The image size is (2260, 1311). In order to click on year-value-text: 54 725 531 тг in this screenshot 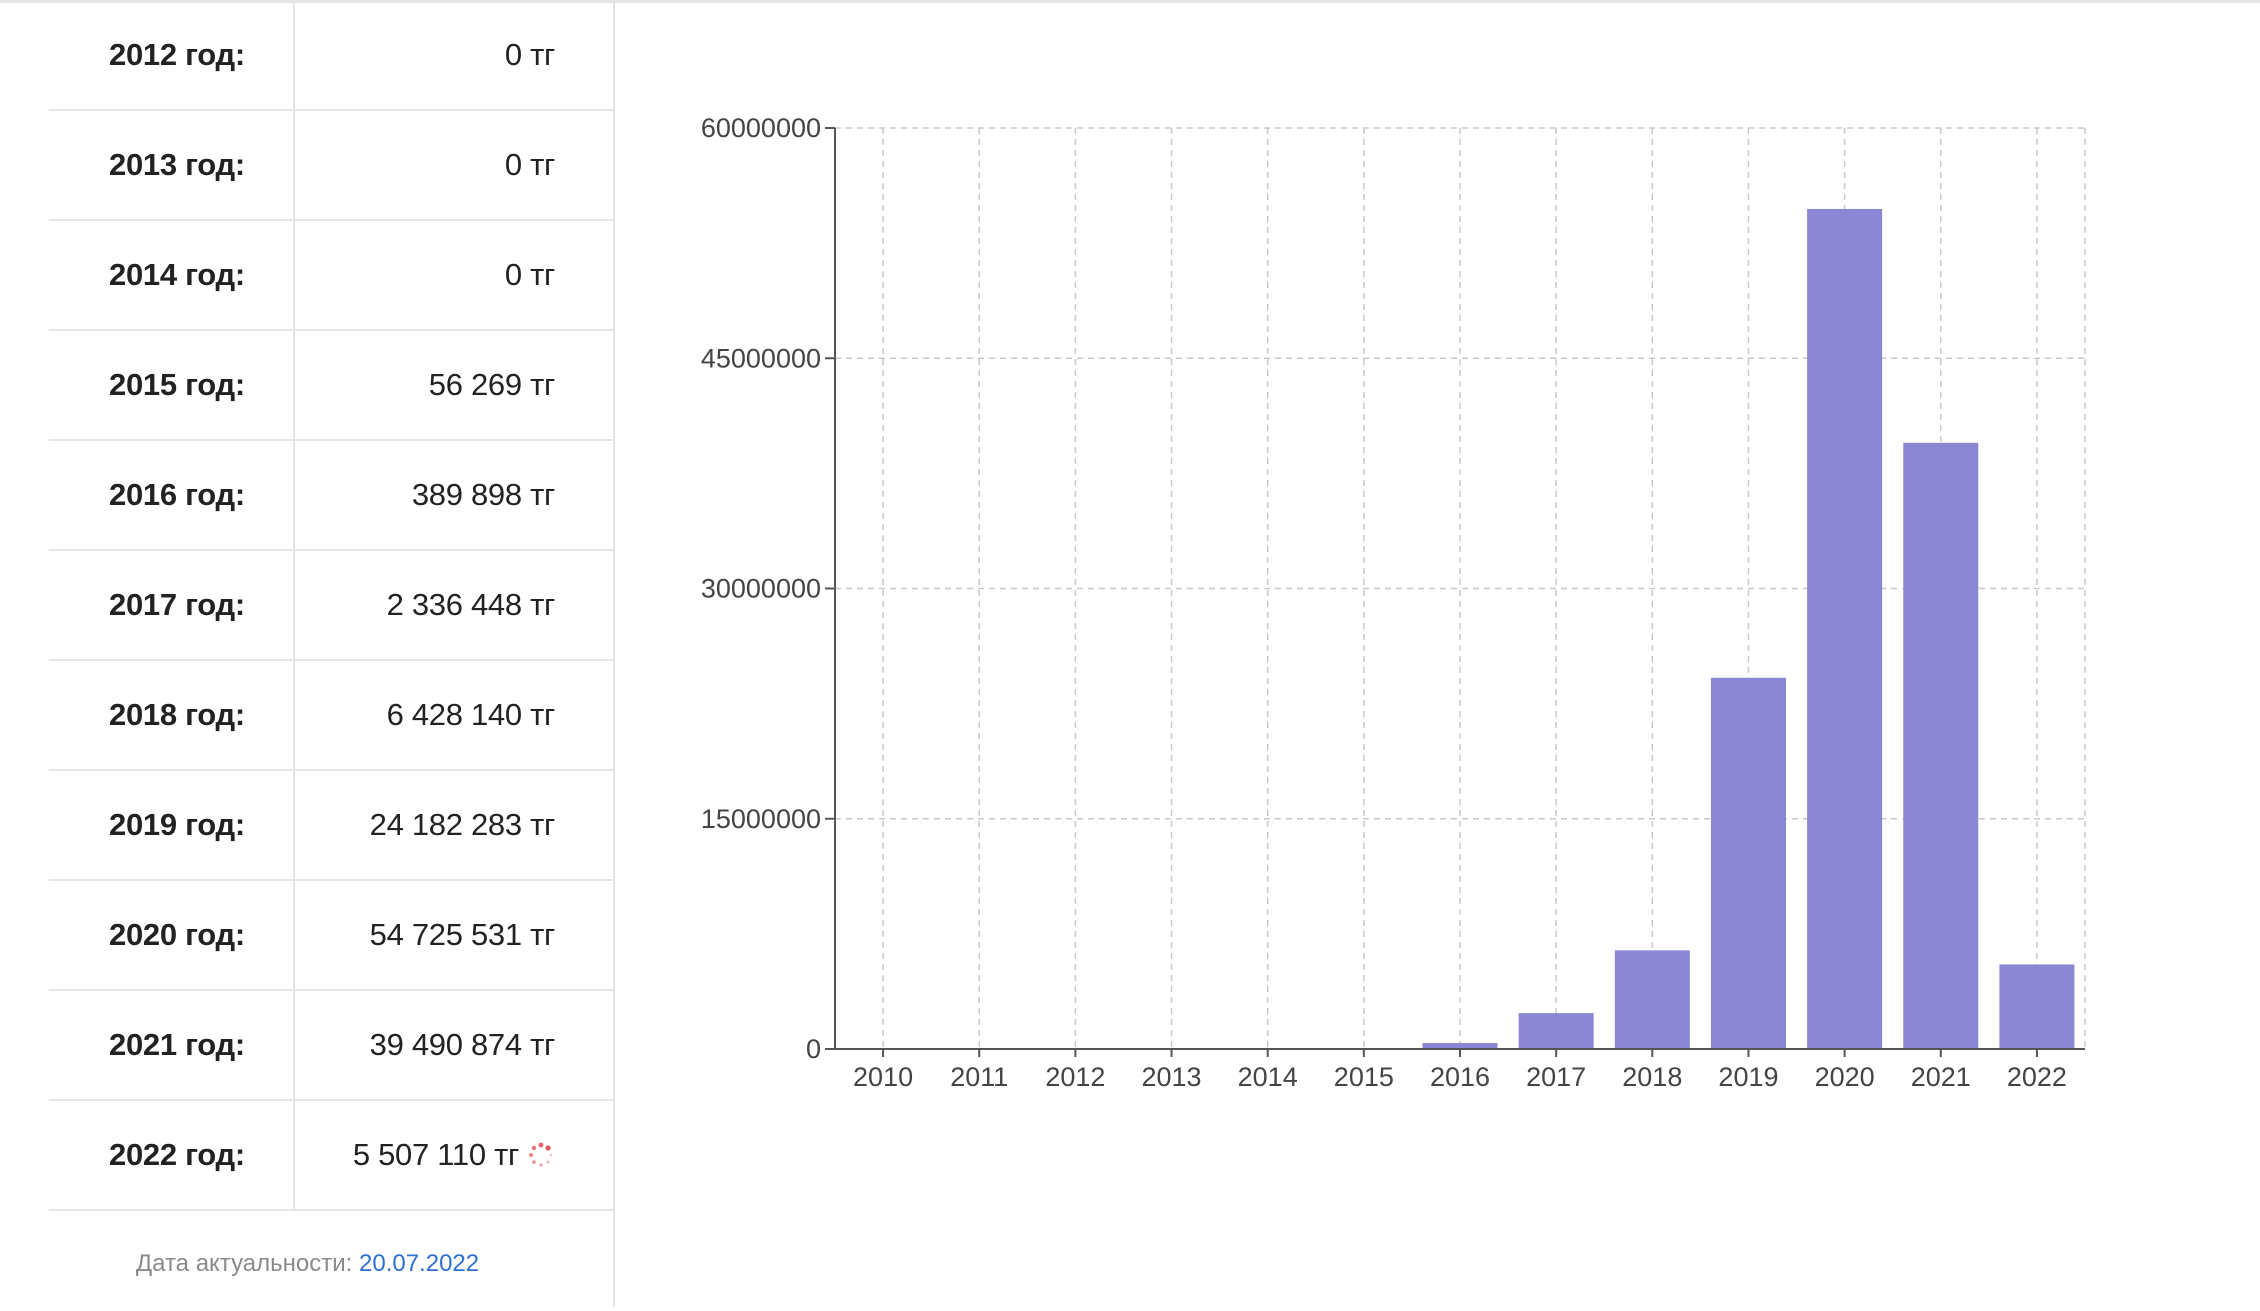, I will do `click(462, 934)`.